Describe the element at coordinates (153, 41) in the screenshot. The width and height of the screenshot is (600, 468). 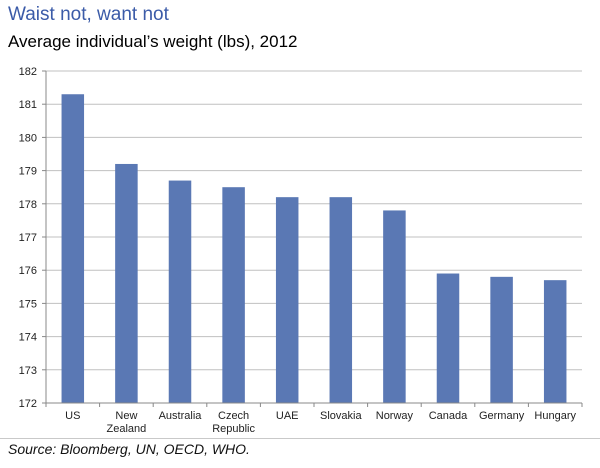
I see `chart-subtitle: Average individual’s weight (lbs), 2012` at that location.